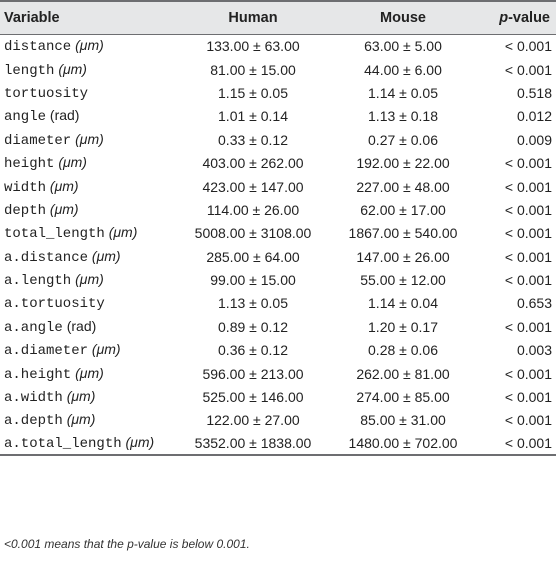 Image resolution: width=556 pixels, height=563 pixels. Describe the element at coordinates (89, 162) in the screenshot. I see `cell-variable: height (μm)` at that location.